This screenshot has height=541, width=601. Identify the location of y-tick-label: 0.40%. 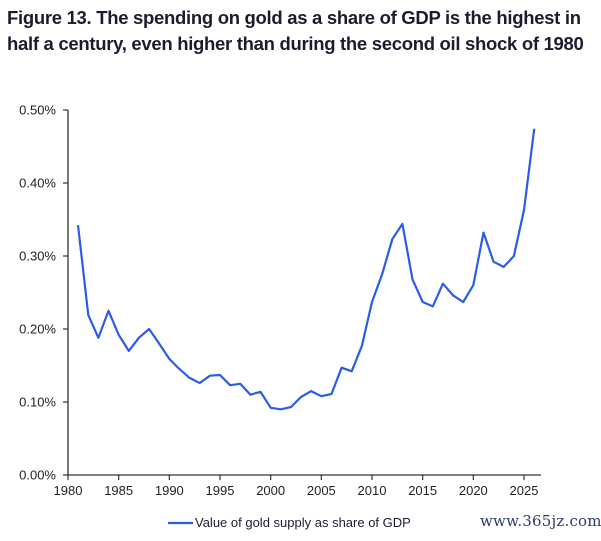
(37, 183).